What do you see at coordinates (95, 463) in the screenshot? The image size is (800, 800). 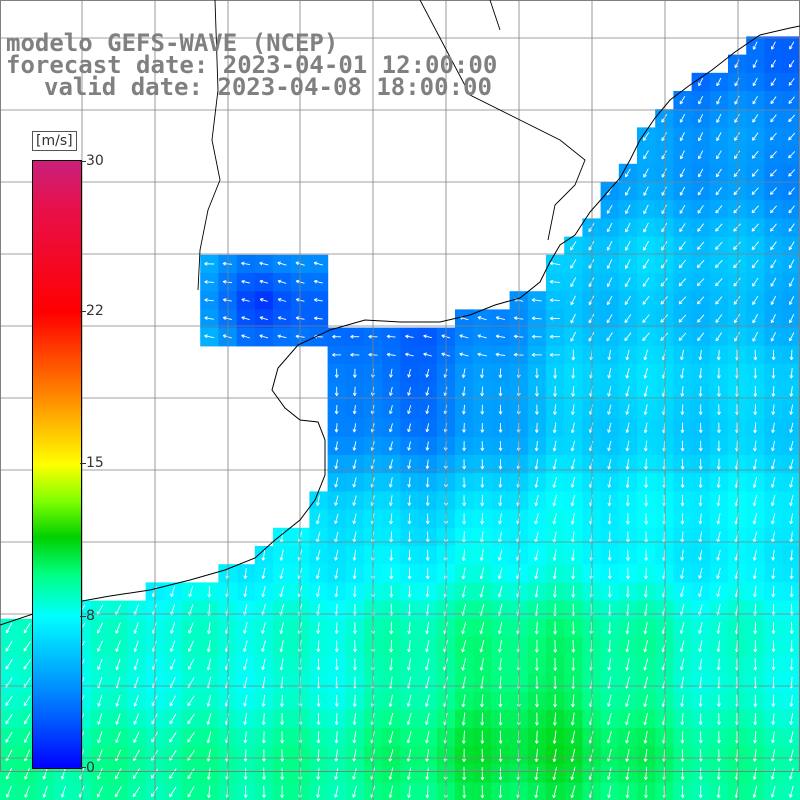 I see `colorbar-tick-15: 15` at bounding box center [95, 463].